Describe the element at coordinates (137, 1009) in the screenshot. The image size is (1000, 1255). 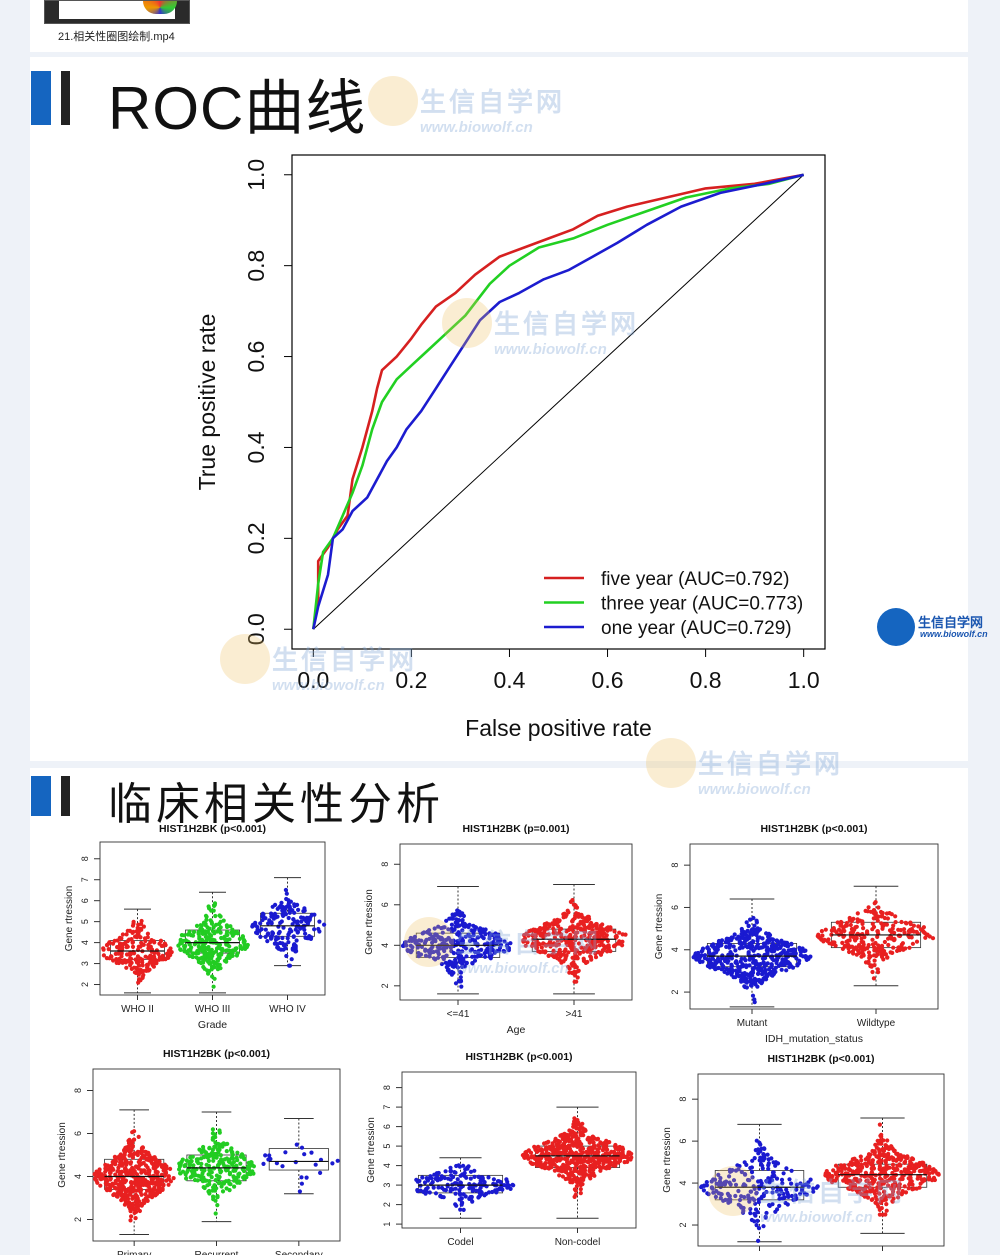
I see `x-tick-label: WHO II` at that location.